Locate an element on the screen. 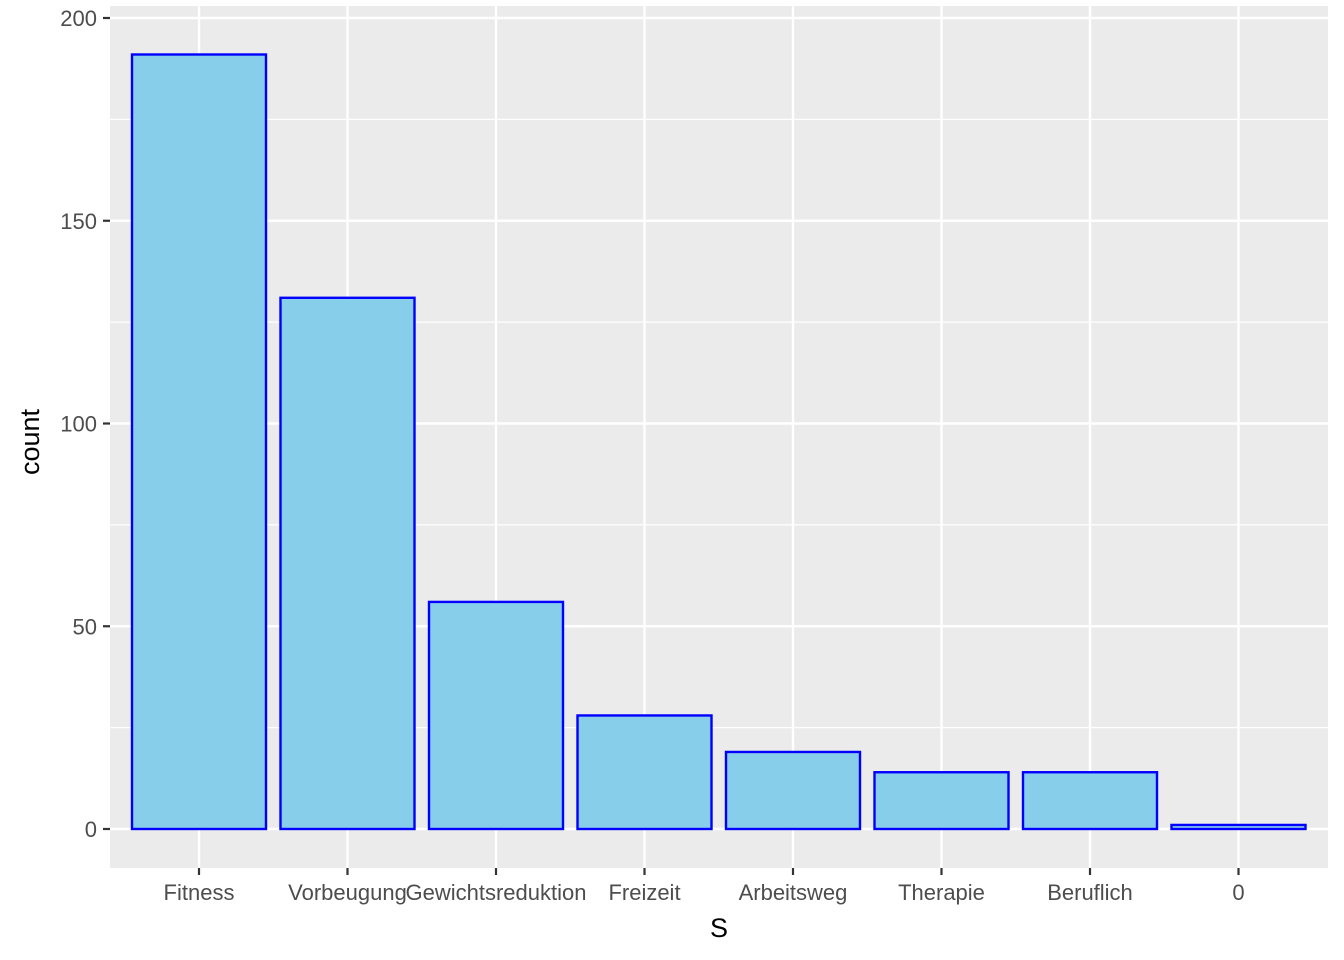 This screenshot has height=960, width=1344. x-axis-title: S is located at coordinates (719, 928).